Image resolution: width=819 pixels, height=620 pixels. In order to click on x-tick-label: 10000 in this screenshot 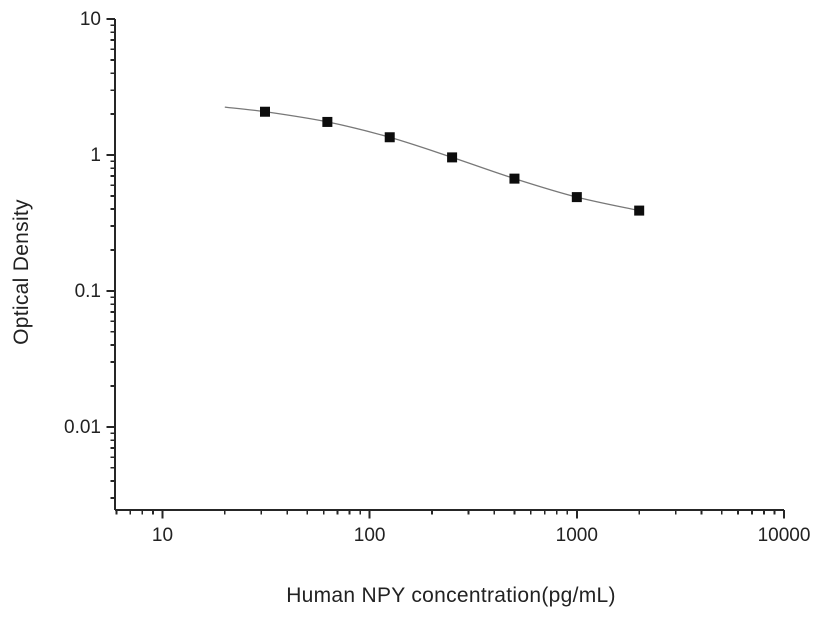, I will do `click(784, 535)`.